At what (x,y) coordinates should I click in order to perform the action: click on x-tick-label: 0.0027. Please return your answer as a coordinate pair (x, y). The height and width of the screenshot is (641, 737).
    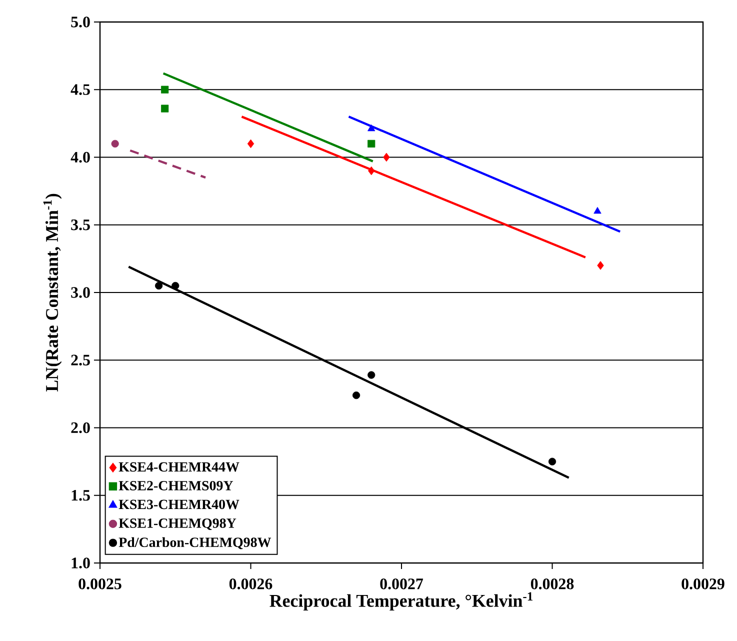
    Looking at the image, I should click on (402, 584).